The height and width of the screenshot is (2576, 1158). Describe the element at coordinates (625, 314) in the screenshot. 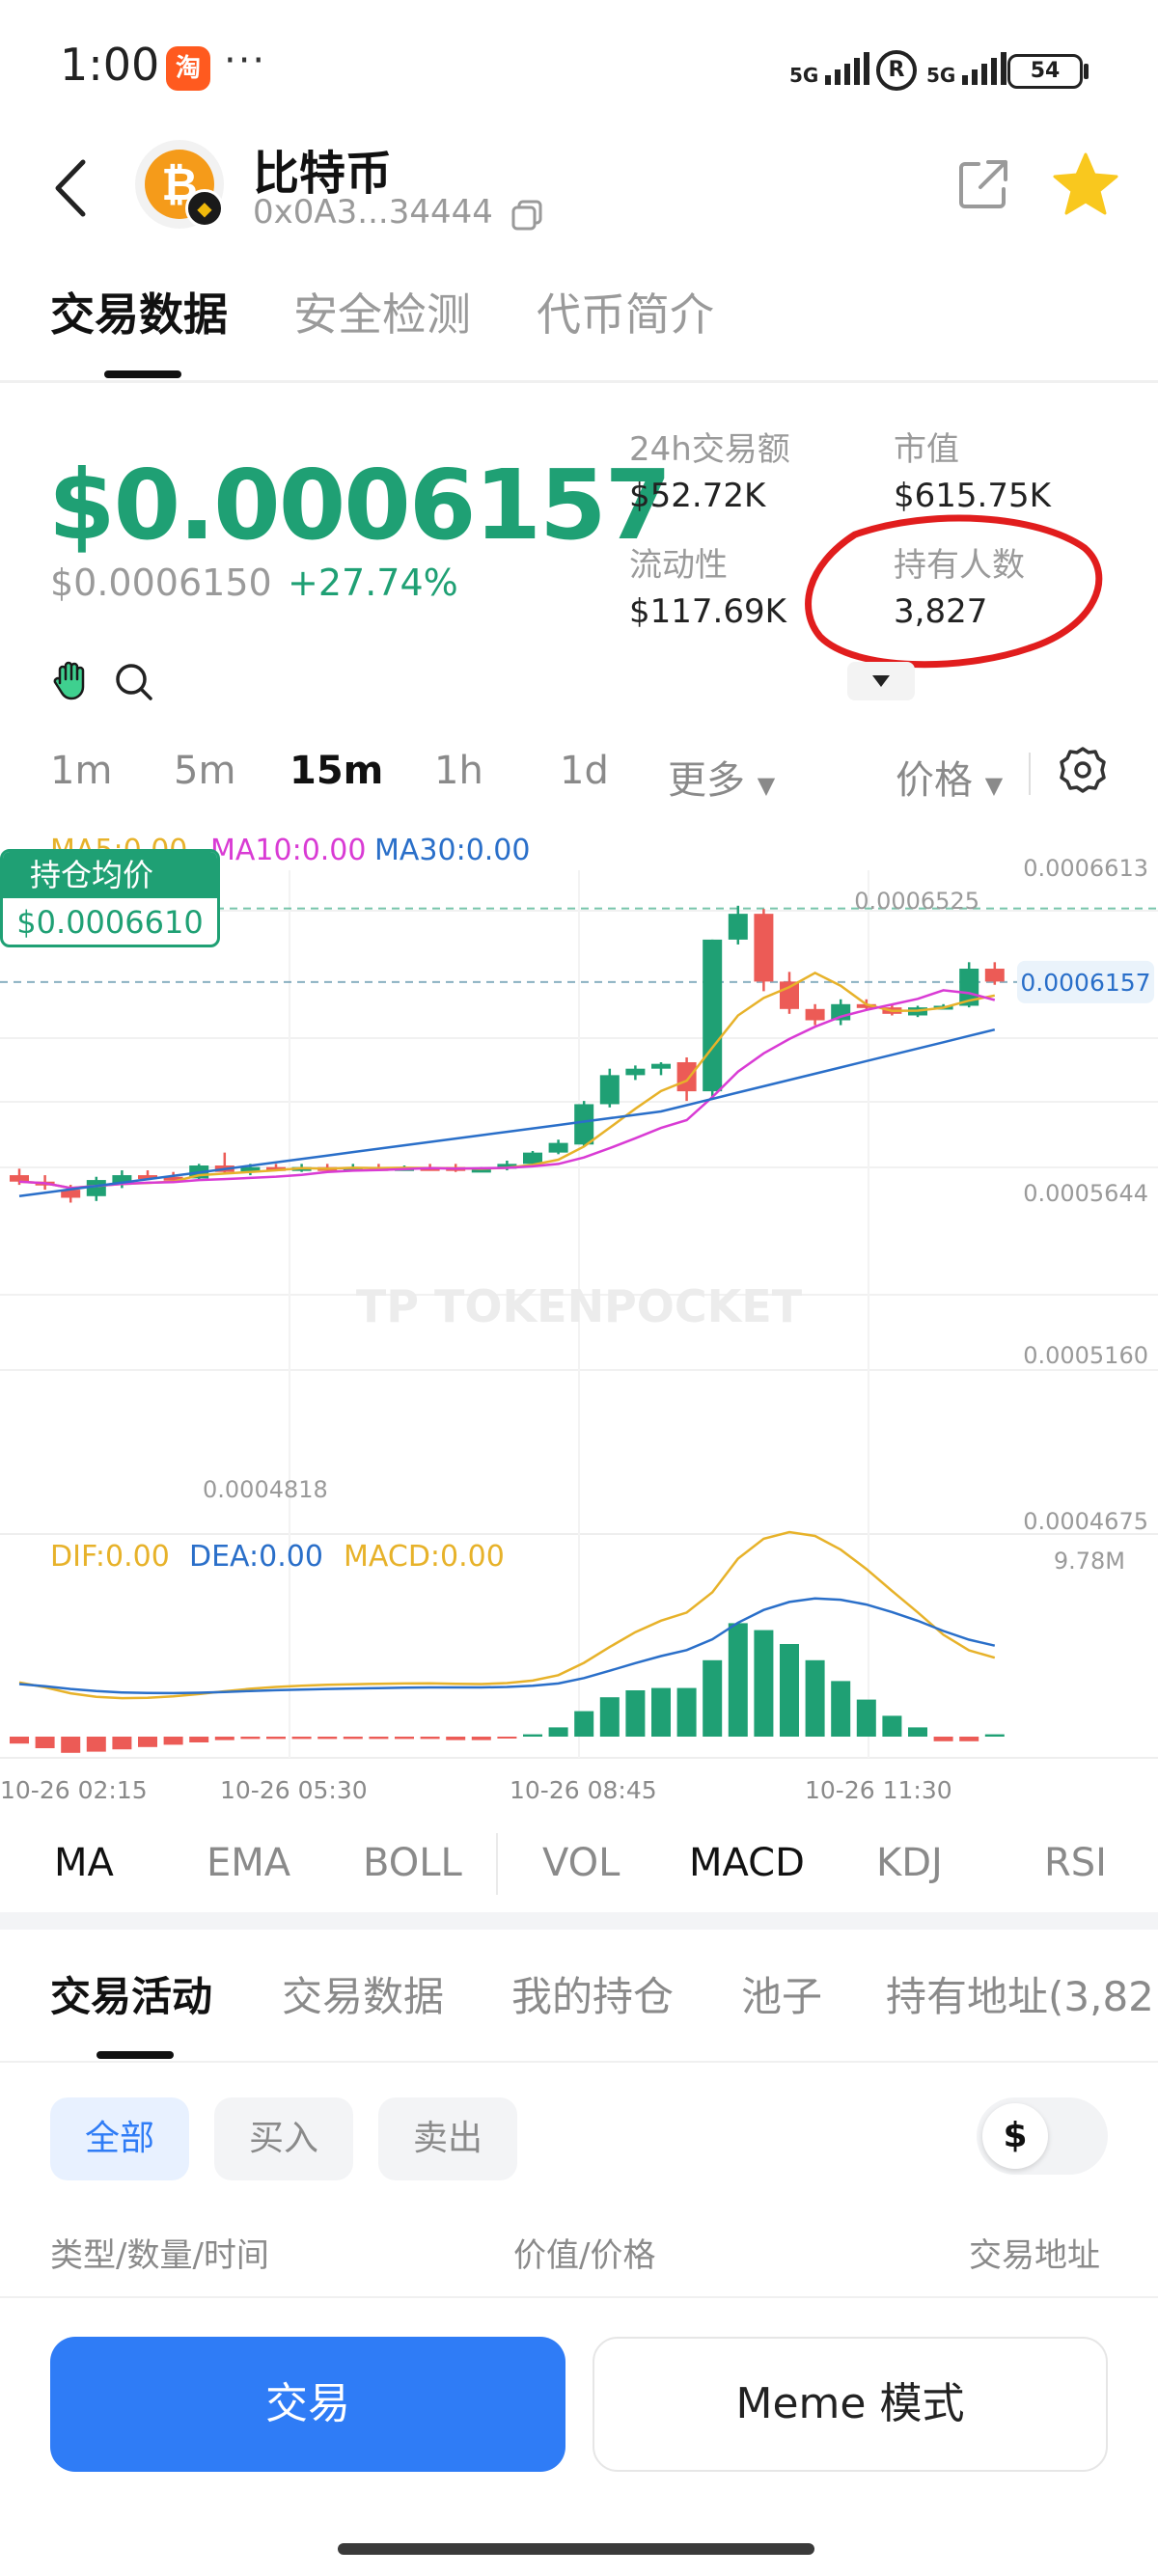

I see `tab-token-intro: 代币简介` at that location.